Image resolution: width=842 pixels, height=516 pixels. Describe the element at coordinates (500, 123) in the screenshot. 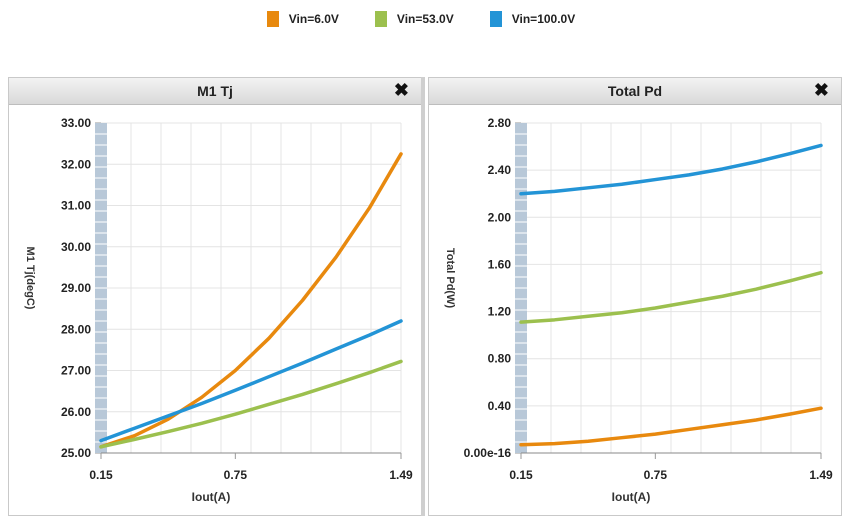

I see `y-tick-label: 2.80` at that location.